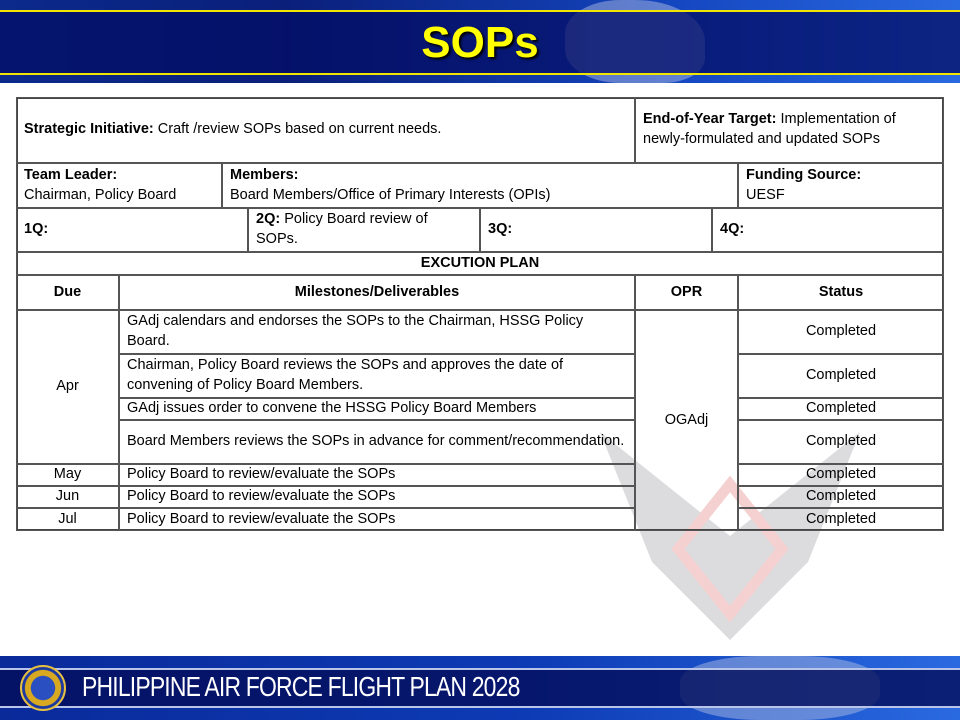 The width and height of the screenshot is (960, 720). What do you see at coordinates (268, 219) in the screenshot?
I see `q2-label: 2Q:` at bounding box center [268, 219].